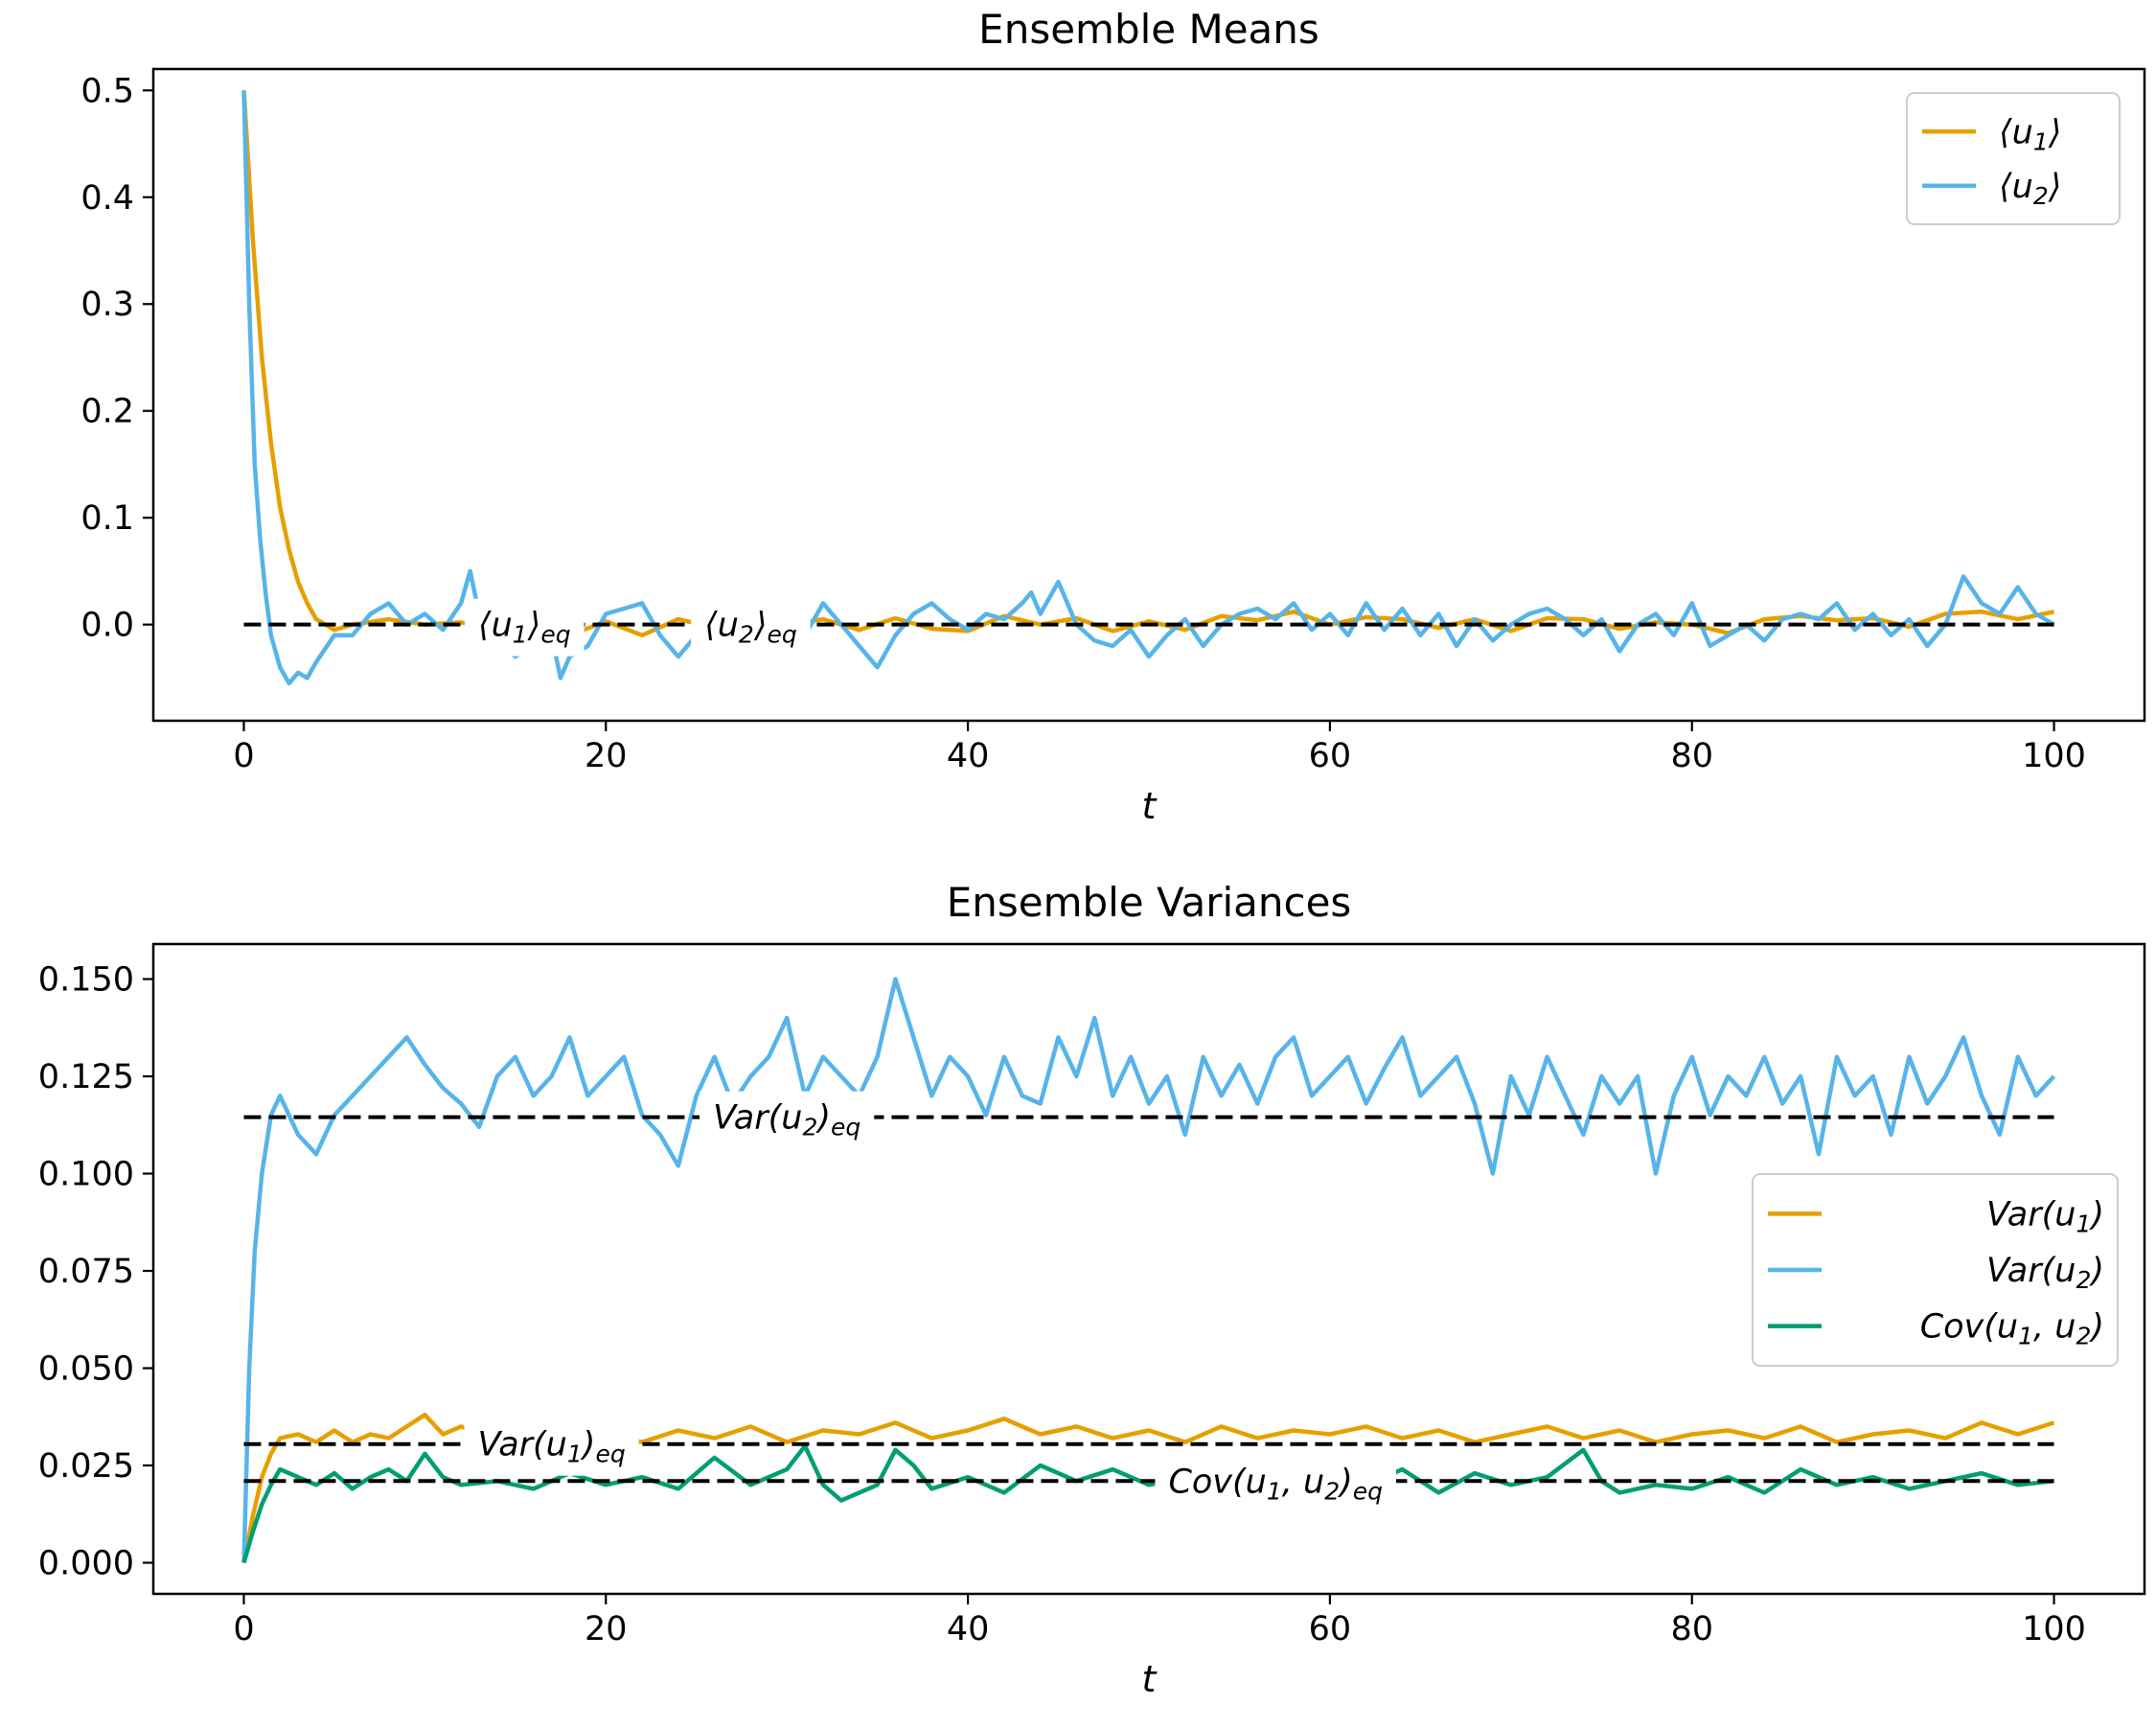 The image size is (2156, 1729). What do you see at coordinates (1992, 134) in the screenshot?
I see `legend-mean-u1: ⟨u1⟩` at bounding box center [1992, 134].